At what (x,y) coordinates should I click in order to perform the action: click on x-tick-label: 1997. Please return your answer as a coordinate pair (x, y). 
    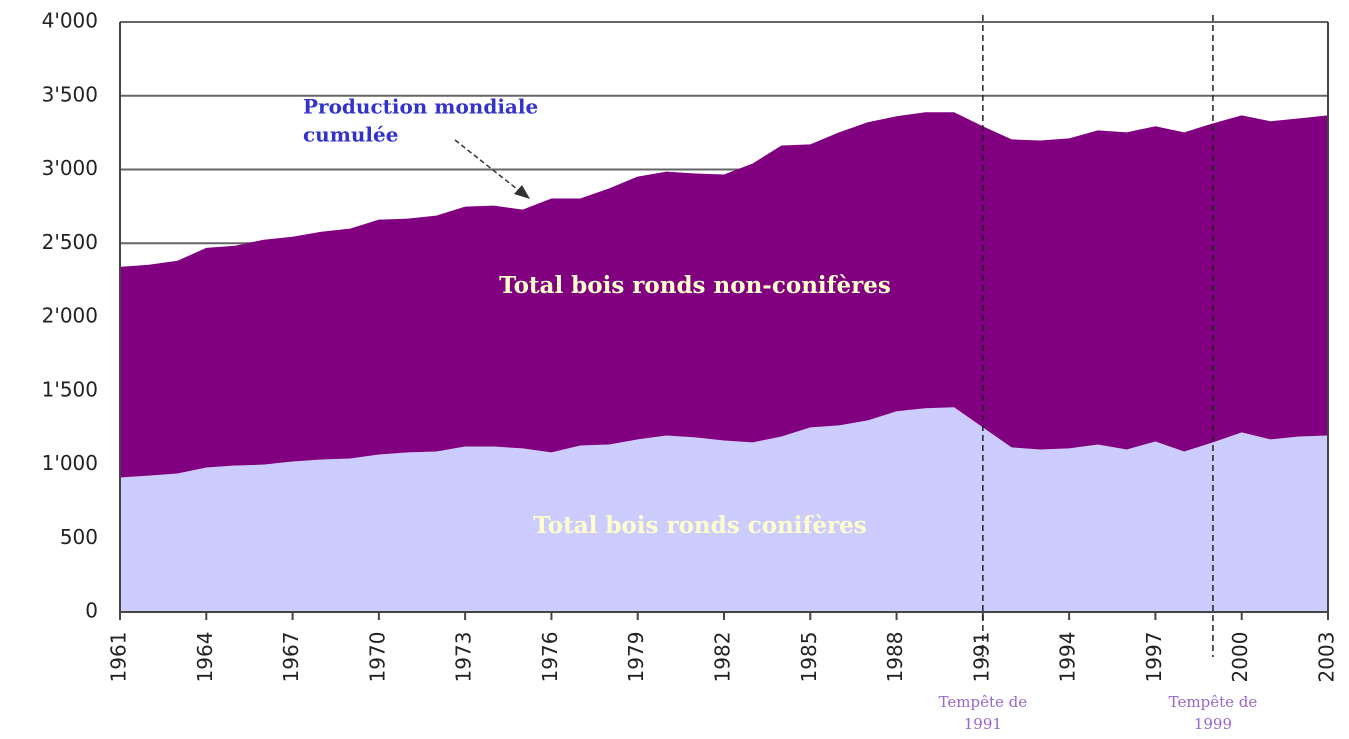
    Looking at the image, I should click on (1154, 657).